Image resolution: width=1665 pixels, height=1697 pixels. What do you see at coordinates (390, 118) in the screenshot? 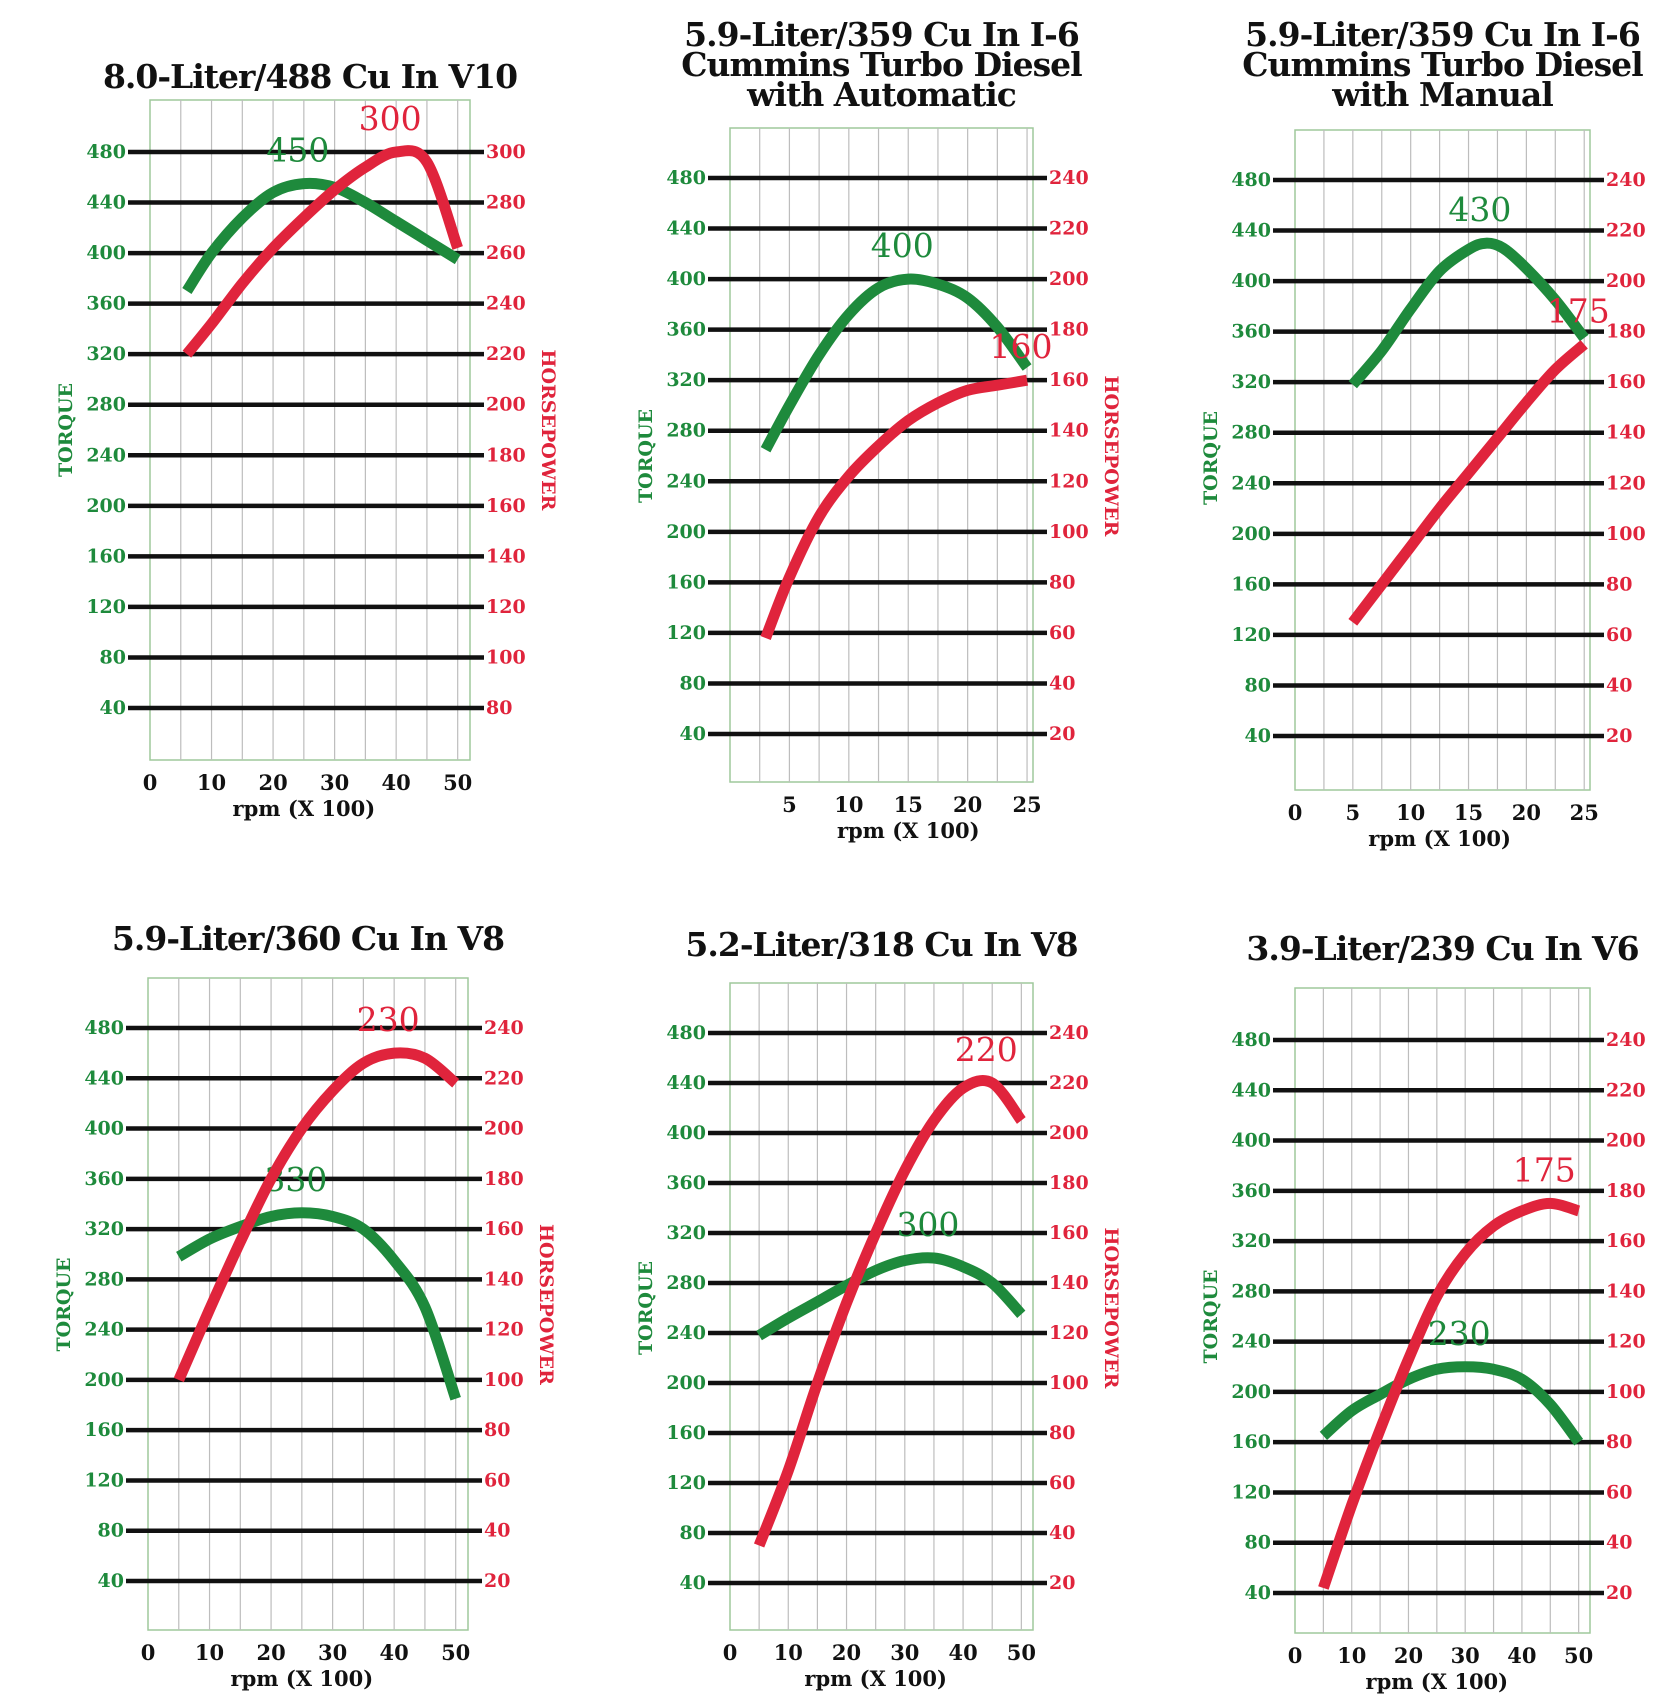
I see `horsepower-peak-label: 300` at bounding box center [390, 118].